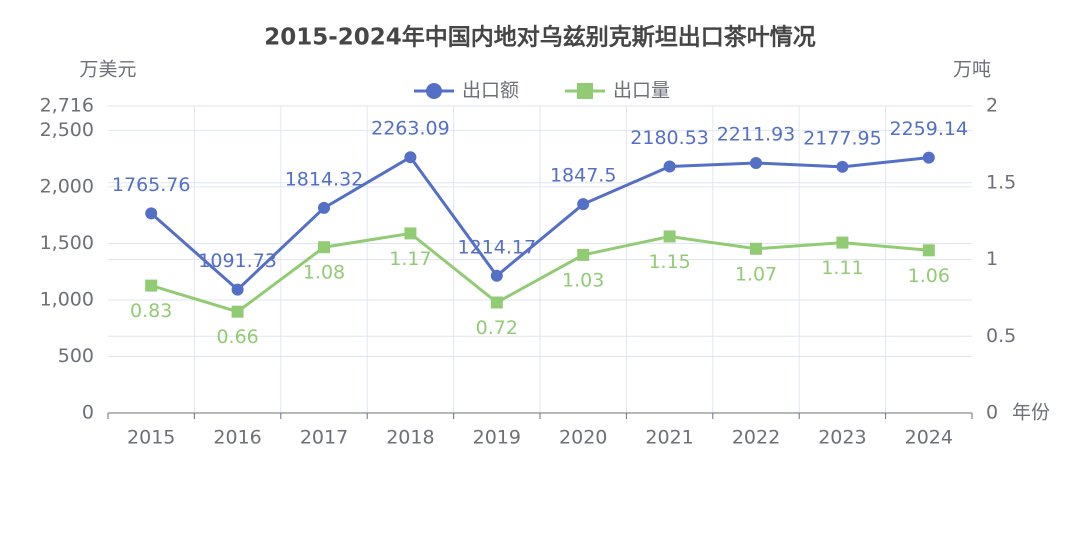 The height and width of the screenshot is (540, 1080). Describe the element at coordinates (497, 247) in the screenshot. I see `data-label: 1214.17` at that location.